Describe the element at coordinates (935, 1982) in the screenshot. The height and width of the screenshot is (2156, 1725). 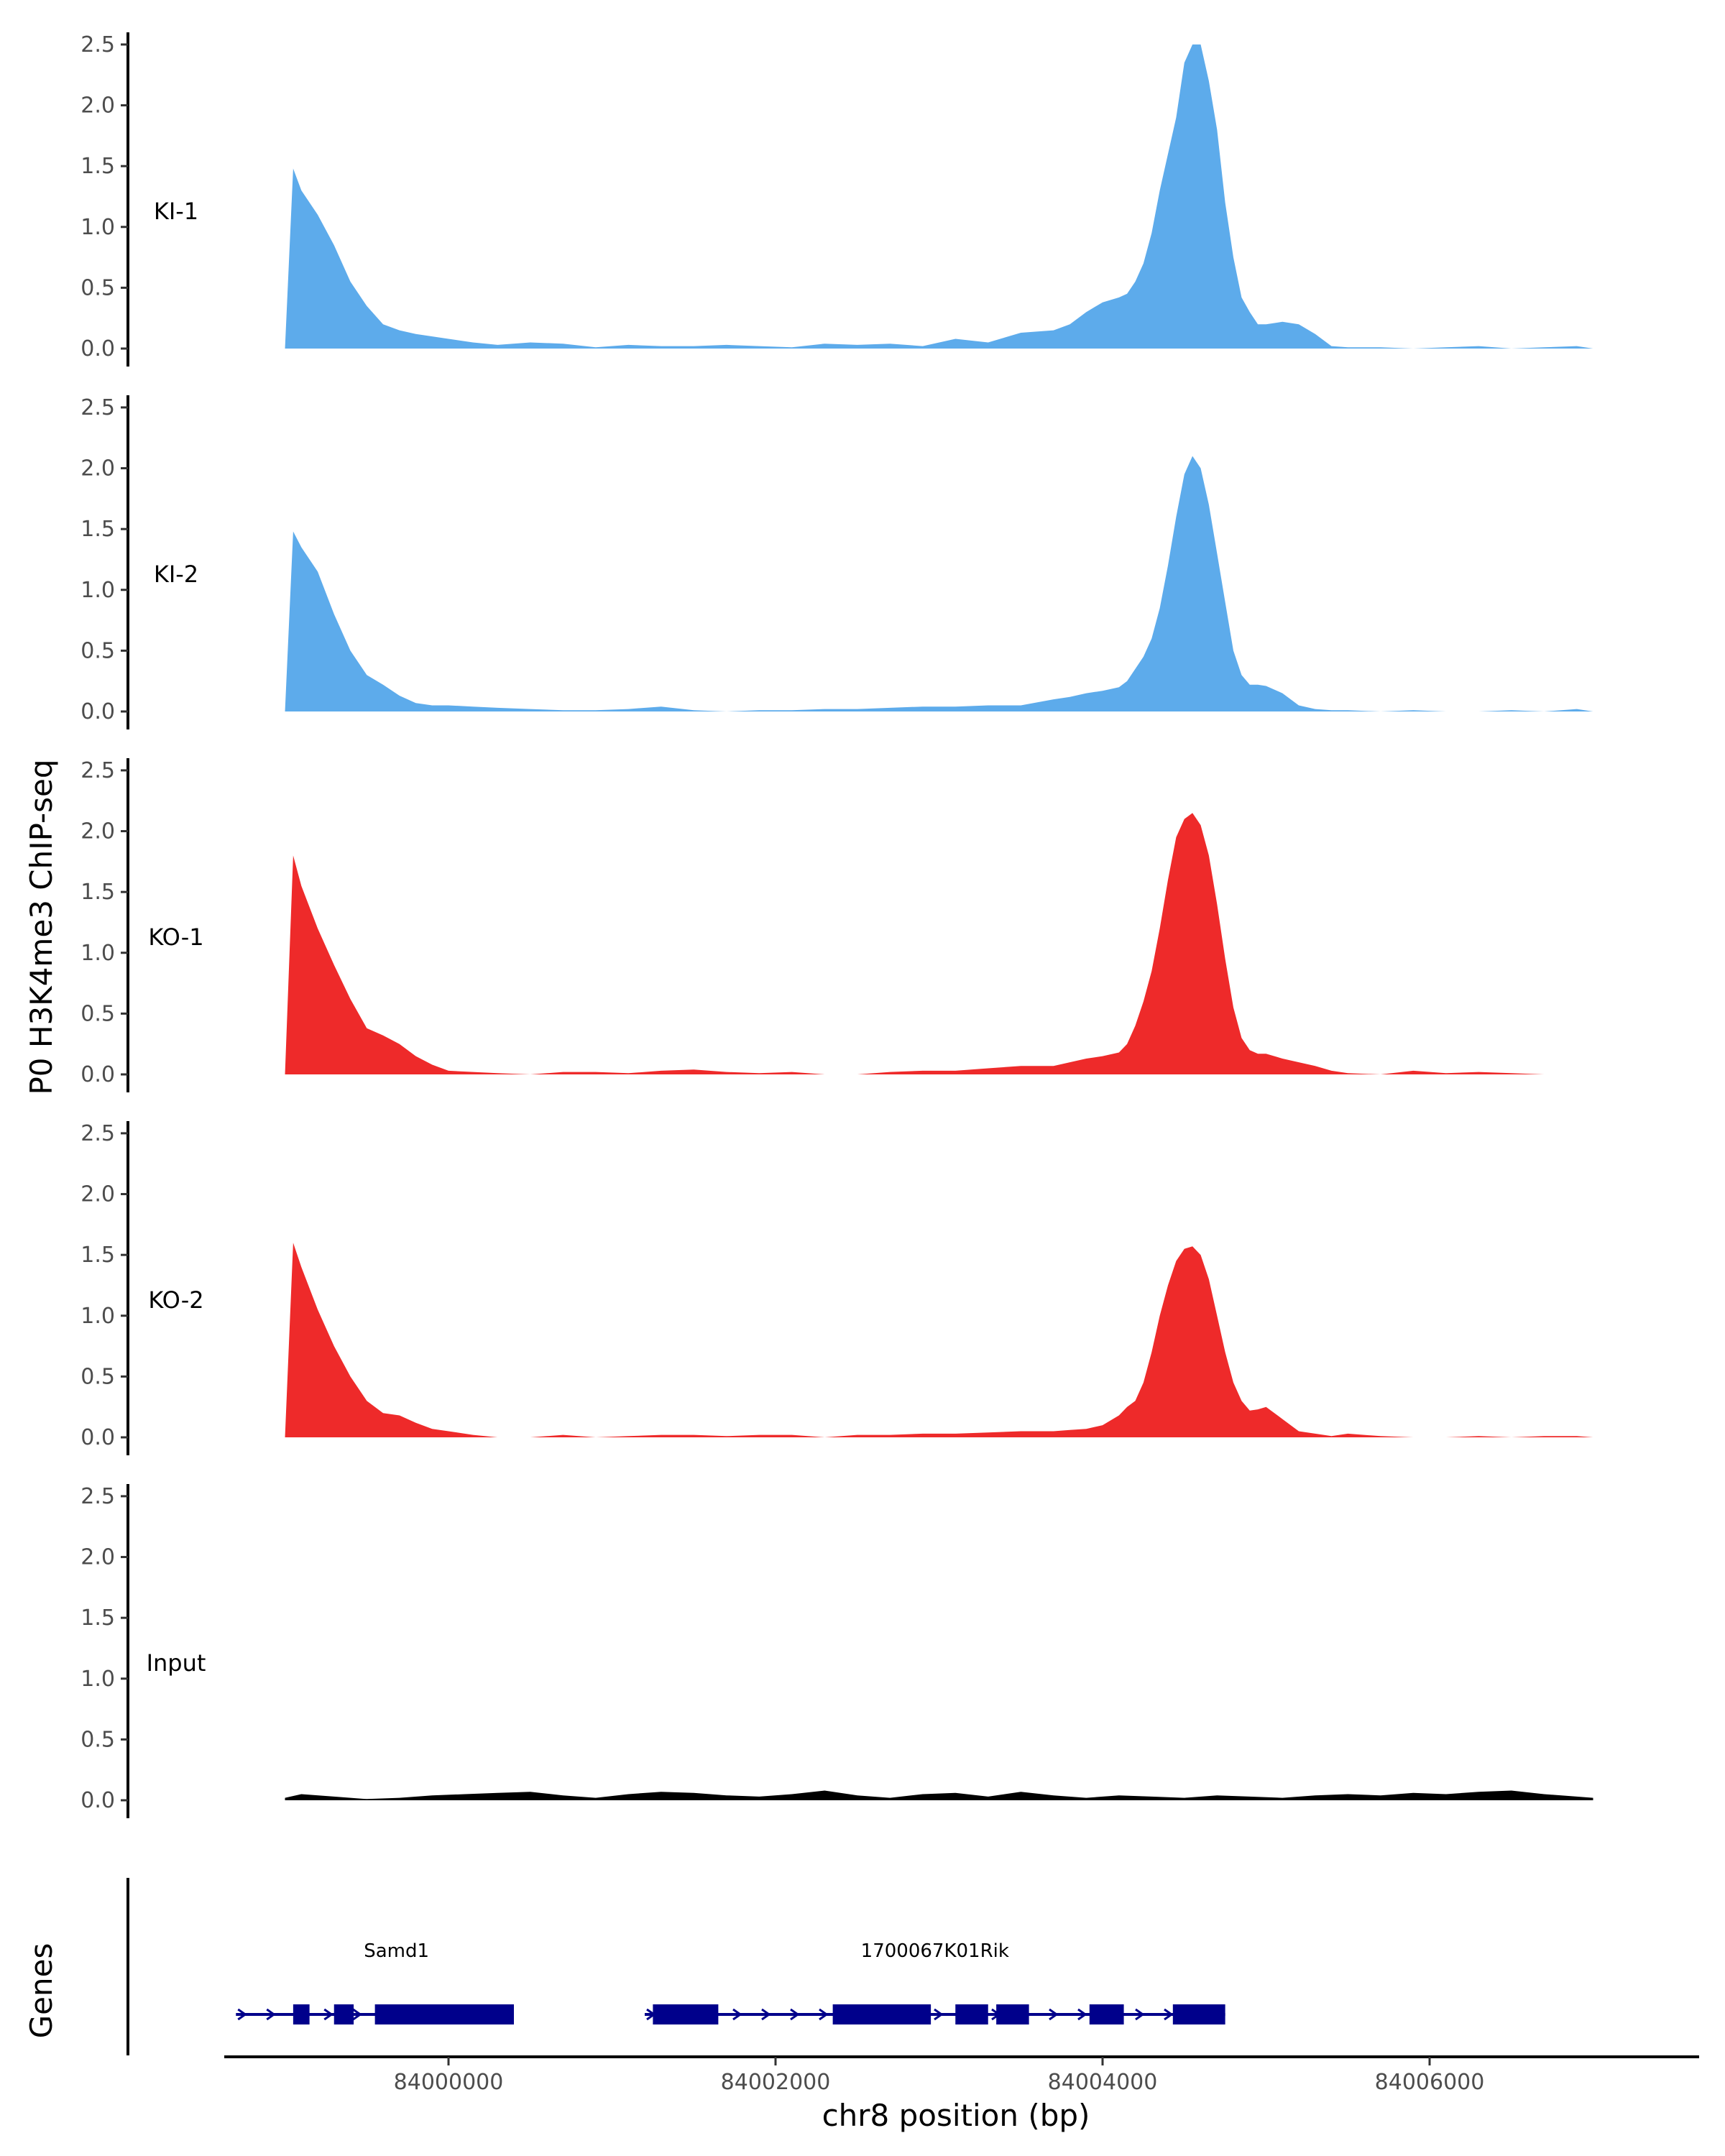
I see `gene-1700067k01rik: 1700067K01Rik` at that location.